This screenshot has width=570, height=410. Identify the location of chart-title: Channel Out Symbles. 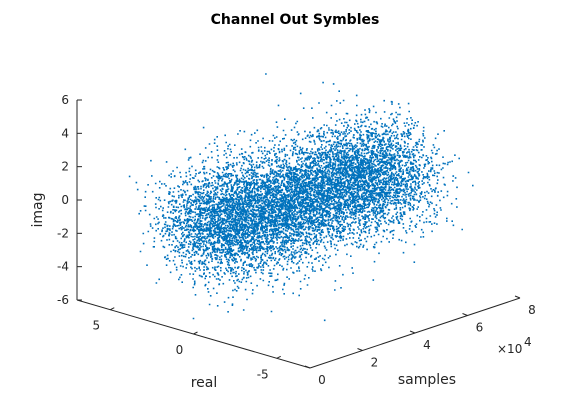
(295, 20).